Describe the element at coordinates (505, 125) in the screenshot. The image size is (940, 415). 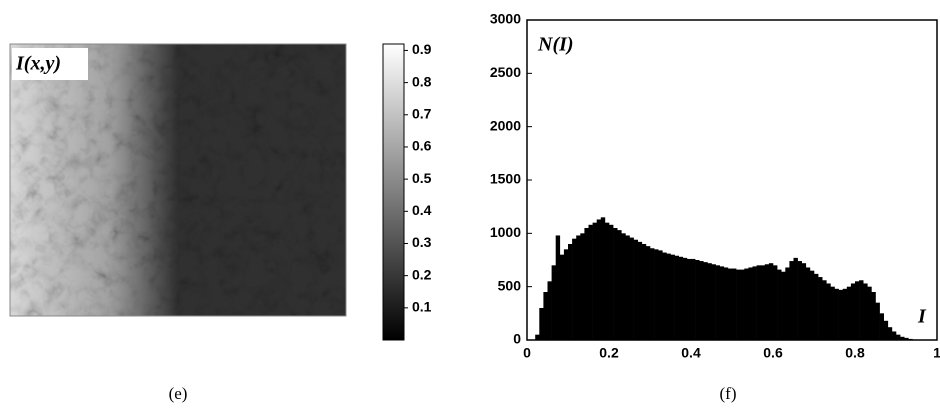
I see `y-tick-label: 2000` at that location.